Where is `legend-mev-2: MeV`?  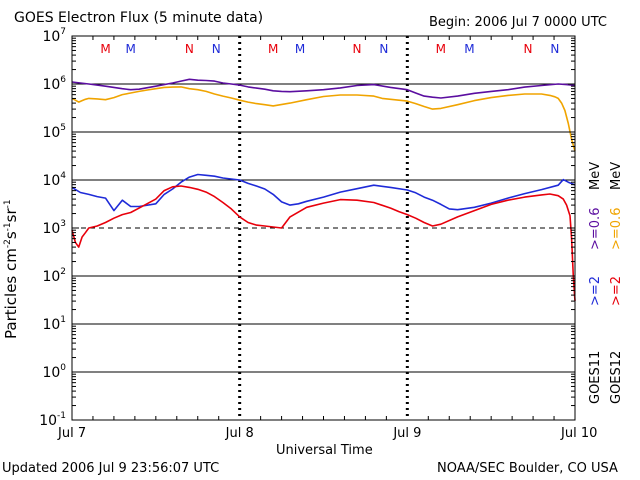 legend-mev-2: MeV is located at coordinates (616, 175).